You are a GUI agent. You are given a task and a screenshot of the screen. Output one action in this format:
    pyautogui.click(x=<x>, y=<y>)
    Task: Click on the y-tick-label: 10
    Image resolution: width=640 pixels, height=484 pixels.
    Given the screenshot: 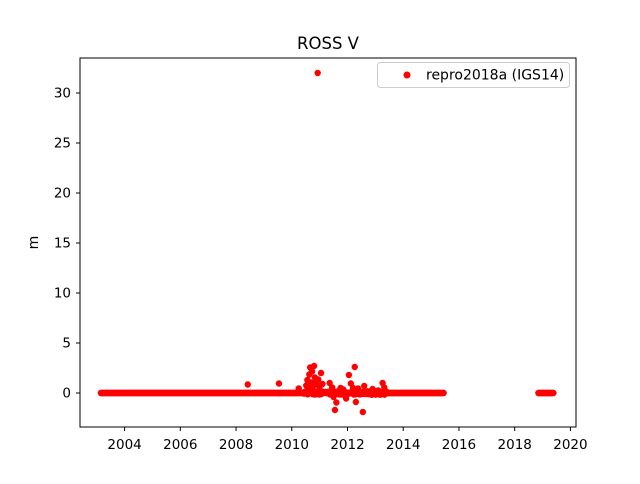 What is the action you would take?
    pyautogui.click(x=62, y=294)
    